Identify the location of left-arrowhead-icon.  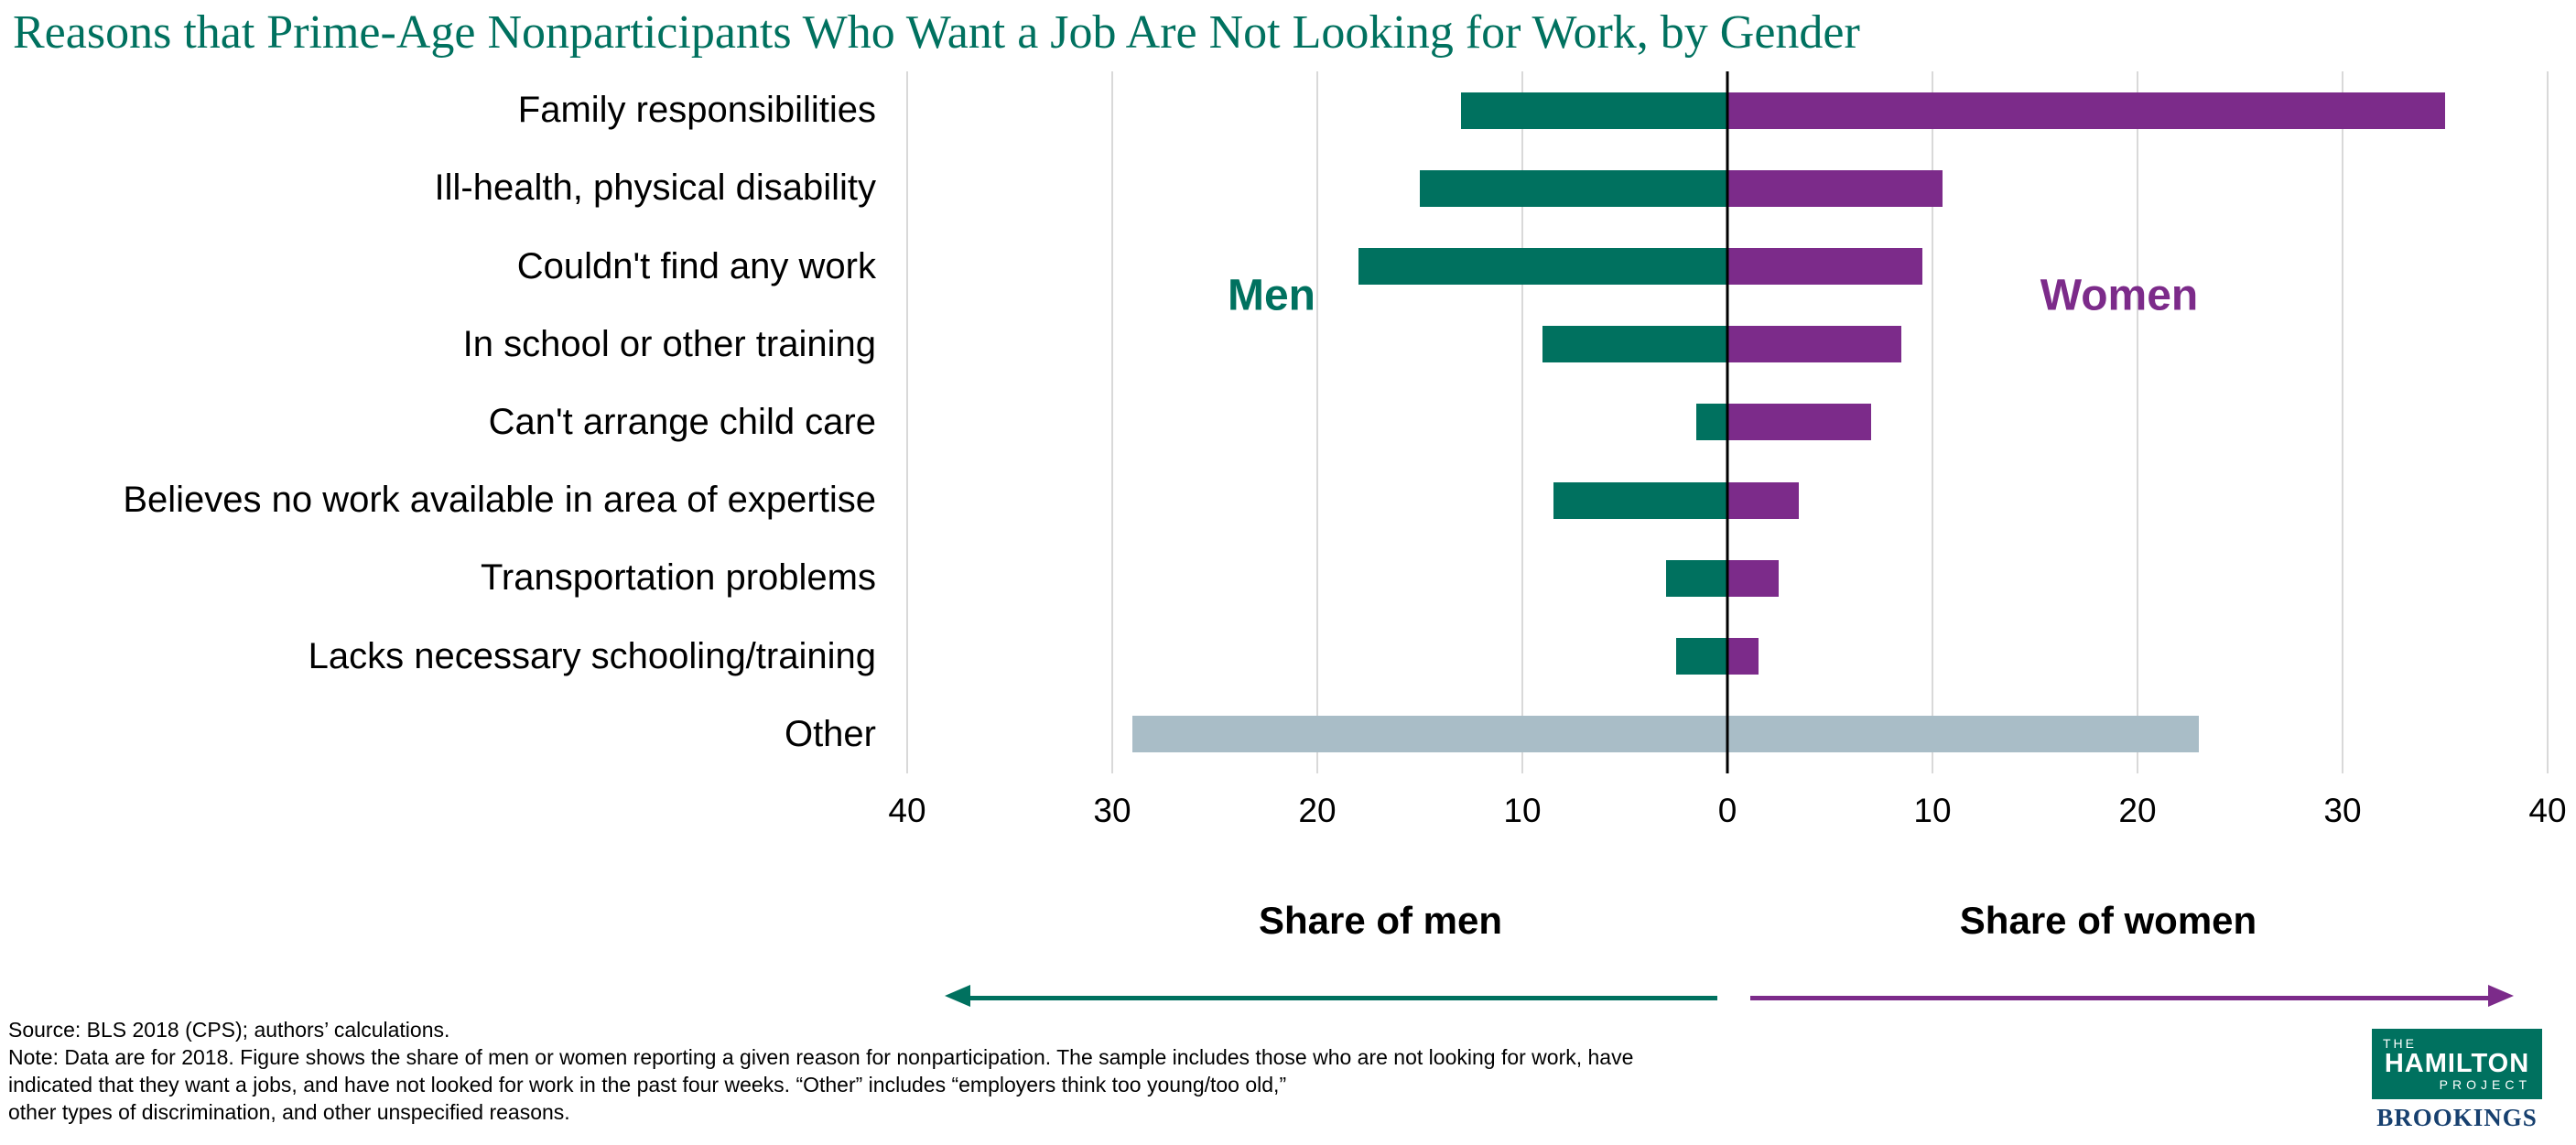
(958, 996).